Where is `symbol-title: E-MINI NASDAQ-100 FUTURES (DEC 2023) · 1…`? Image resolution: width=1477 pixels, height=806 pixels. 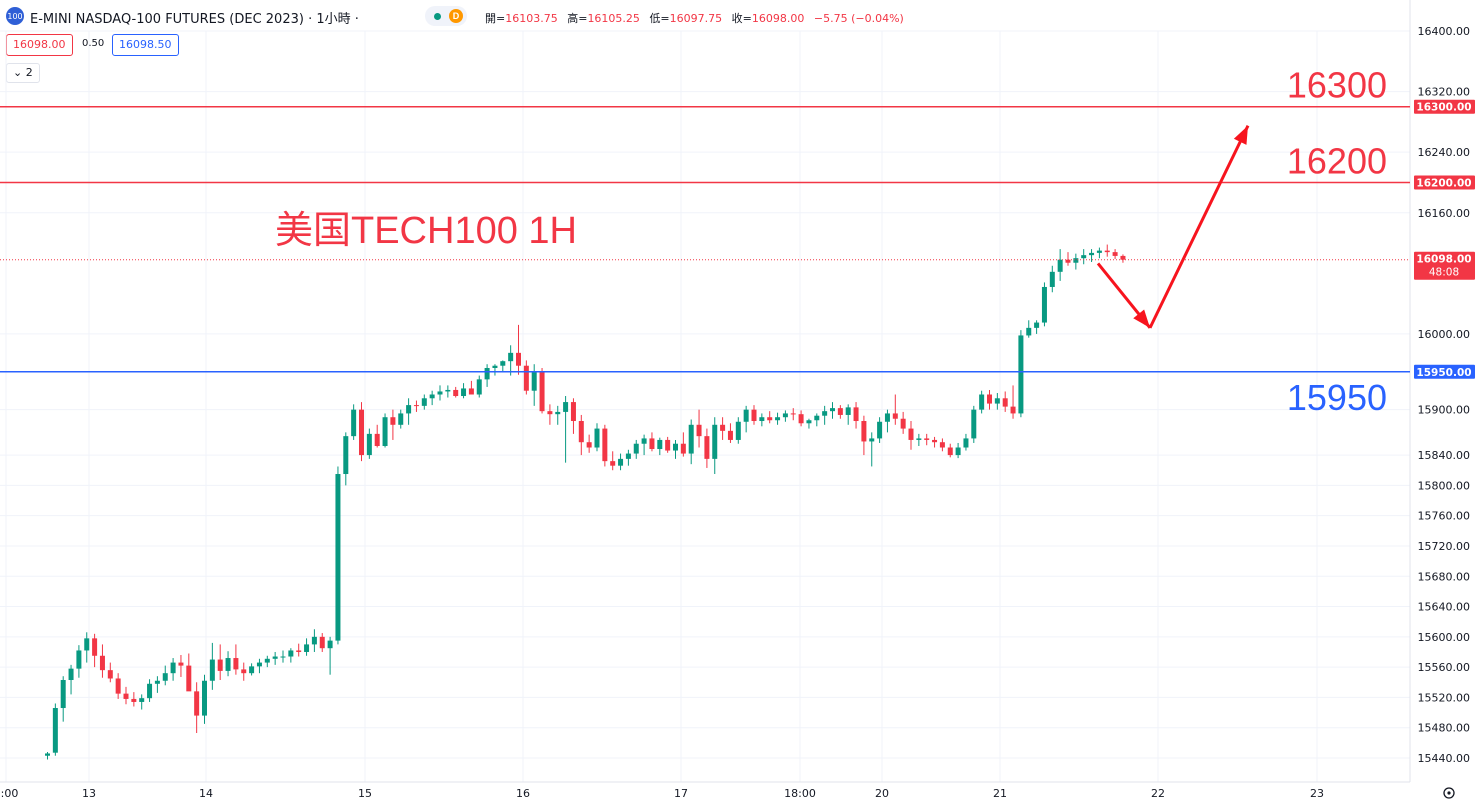 symbol-title: E-MINI NASDAQ-100 FUTURES (DEC 2023) · 1… is located at coordinates (194, 19).